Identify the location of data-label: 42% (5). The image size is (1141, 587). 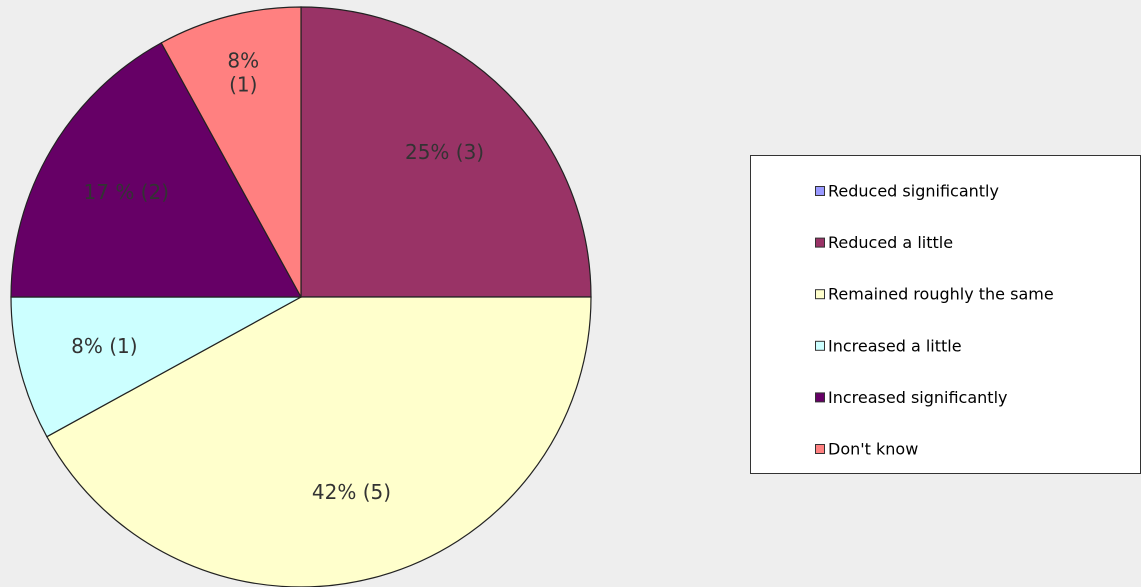
(351, 492).